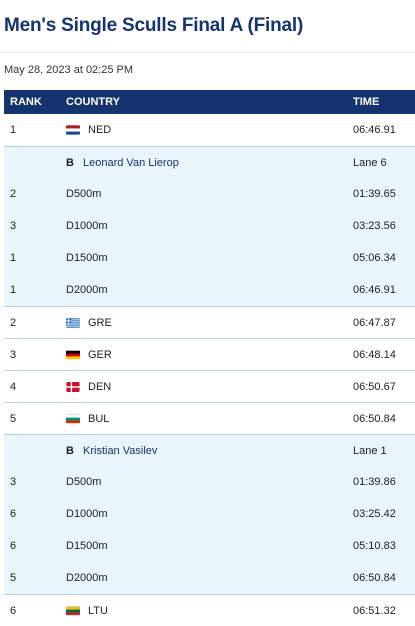 The width and height of the screenshot is (415, 626). Describe the element at coordinates (374, 226) in the screenshot. I see `split-time: 03:23.56` at that location.